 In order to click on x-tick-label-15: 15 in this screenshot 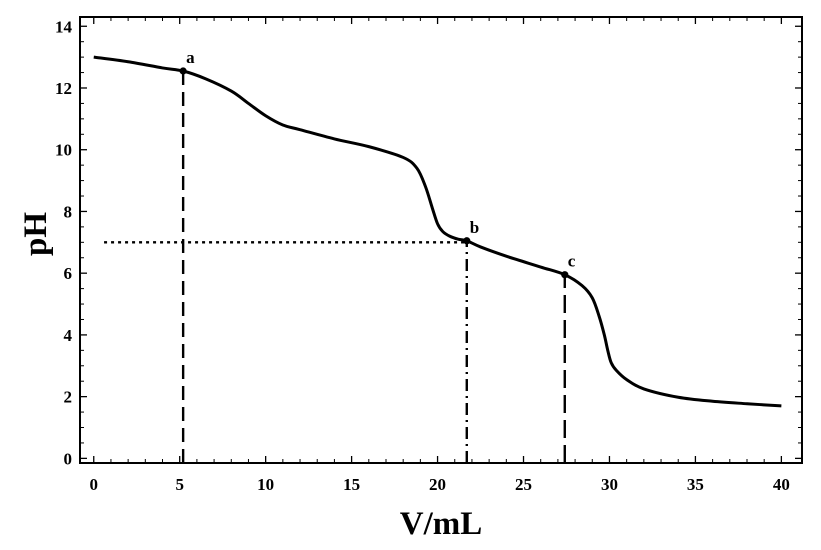, I will do `click(351, 484)`.